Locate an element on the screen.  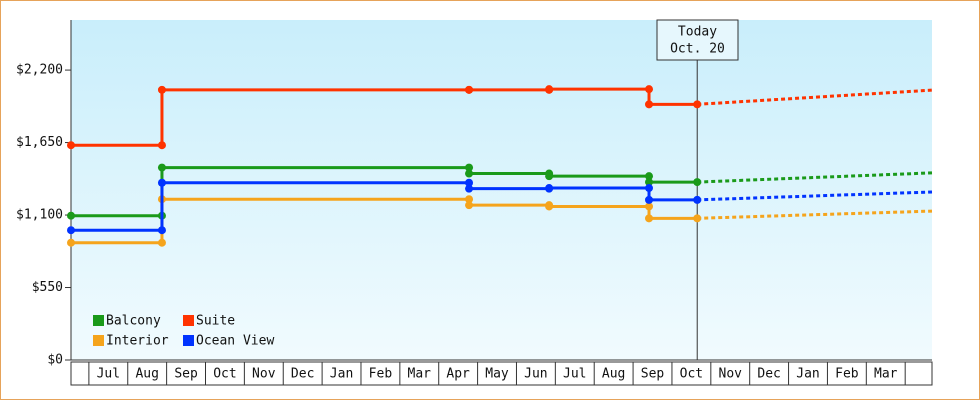
y-tick-label: $550 is located at coordinates (47, 287).